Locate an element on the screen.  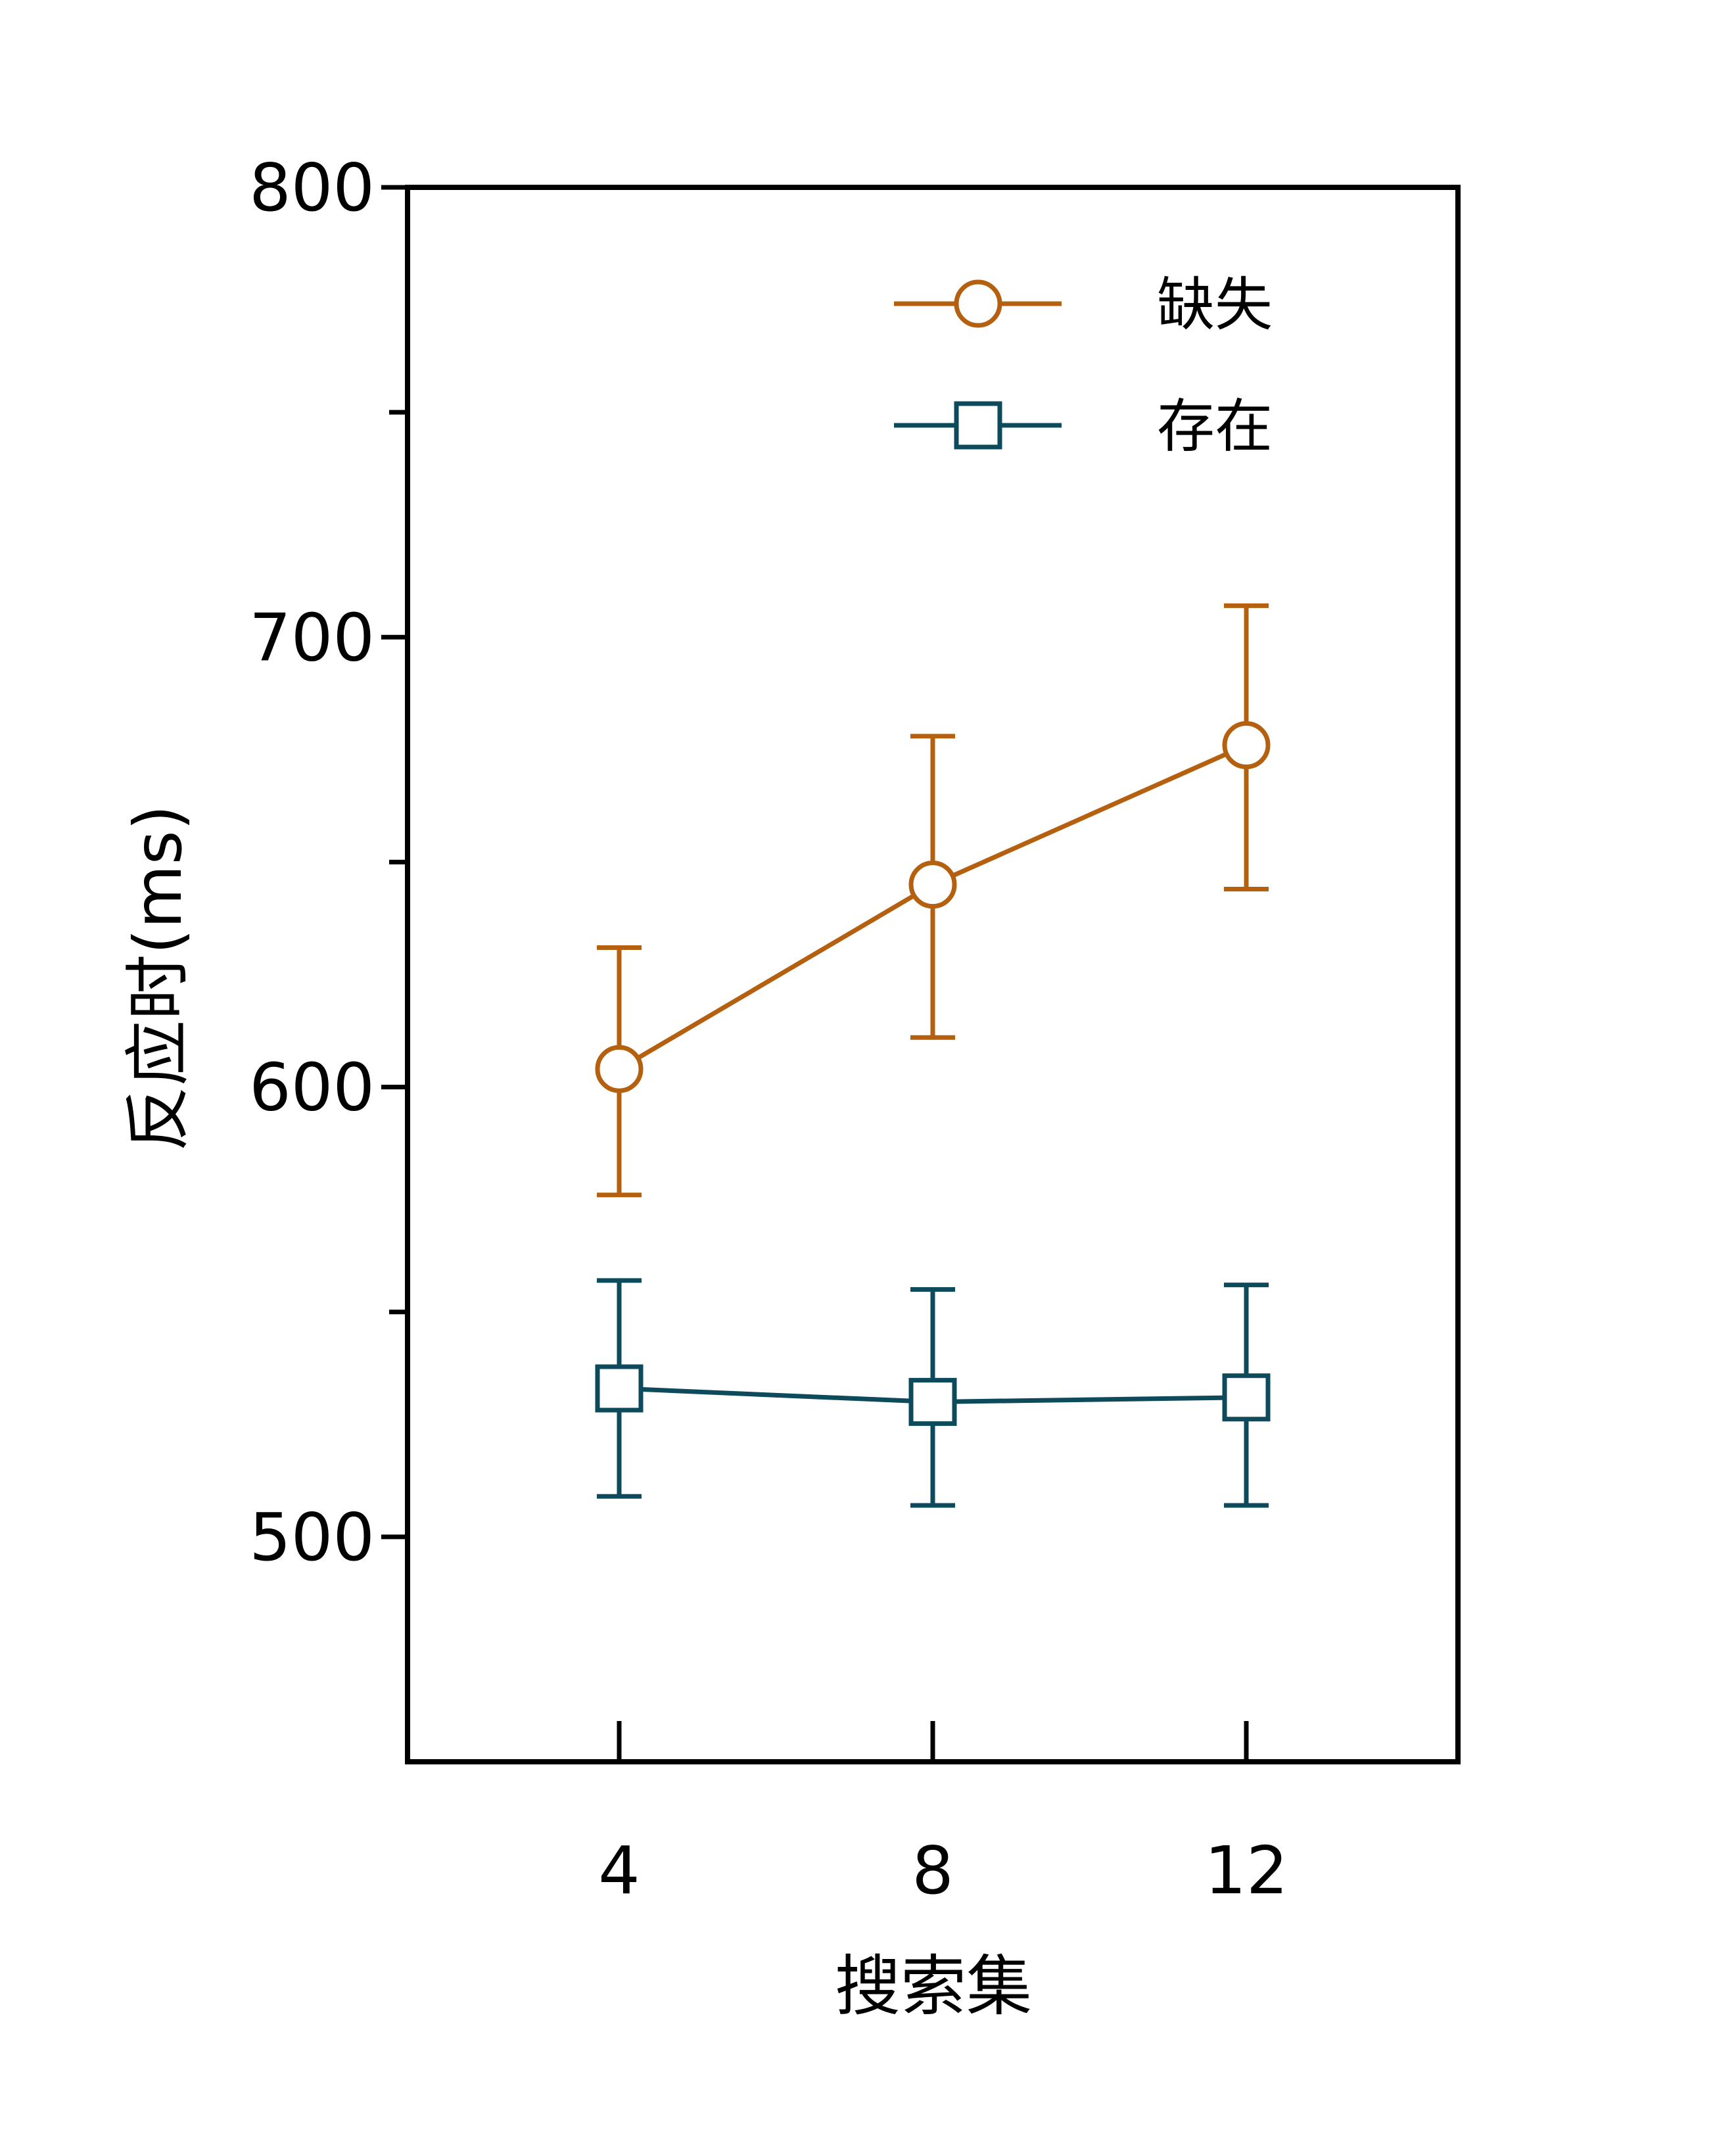
series-square is located at coordinates (933, 1393).